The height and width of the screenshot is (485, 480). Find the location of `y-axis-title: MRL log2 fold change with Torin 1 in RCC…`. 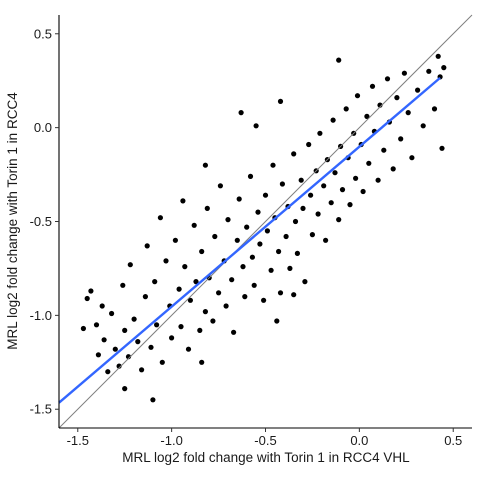

y-axis-title: MRL log2 fold change with Torin 1 in RCC… is located at coordinates (12, 221).